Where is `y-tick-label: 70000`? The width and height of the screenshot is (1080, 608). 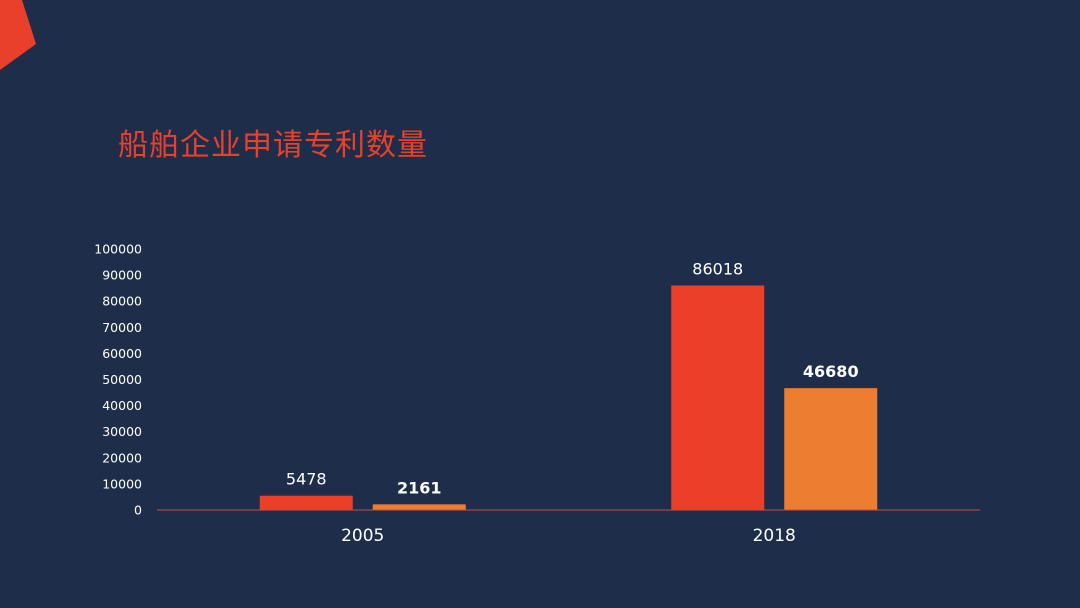
y-tick-label: 70000 is located at coordinates (122, 327).